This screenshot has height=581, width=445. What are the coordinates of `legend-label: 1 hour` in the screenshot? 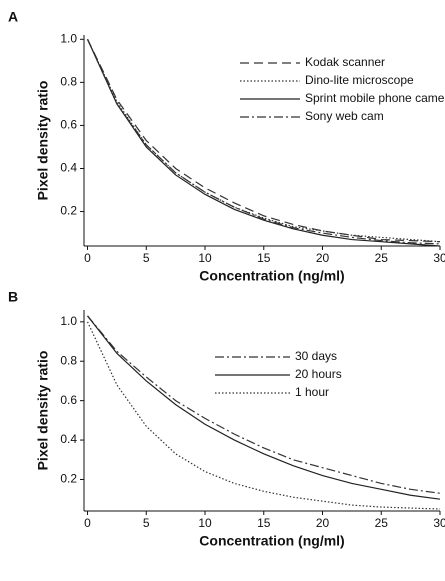 It's located at (312, 392).